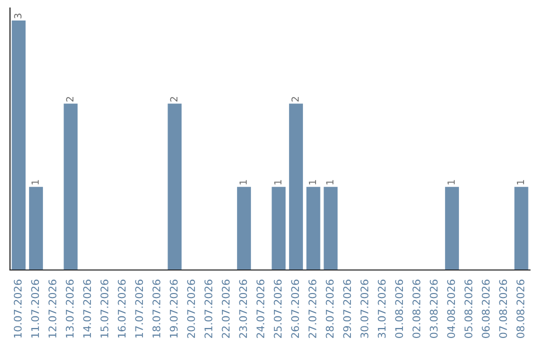  Describe the element at coordinates (226, 309) in the screenshot. I see `x-tick-label: 22.07.2026` at that location.